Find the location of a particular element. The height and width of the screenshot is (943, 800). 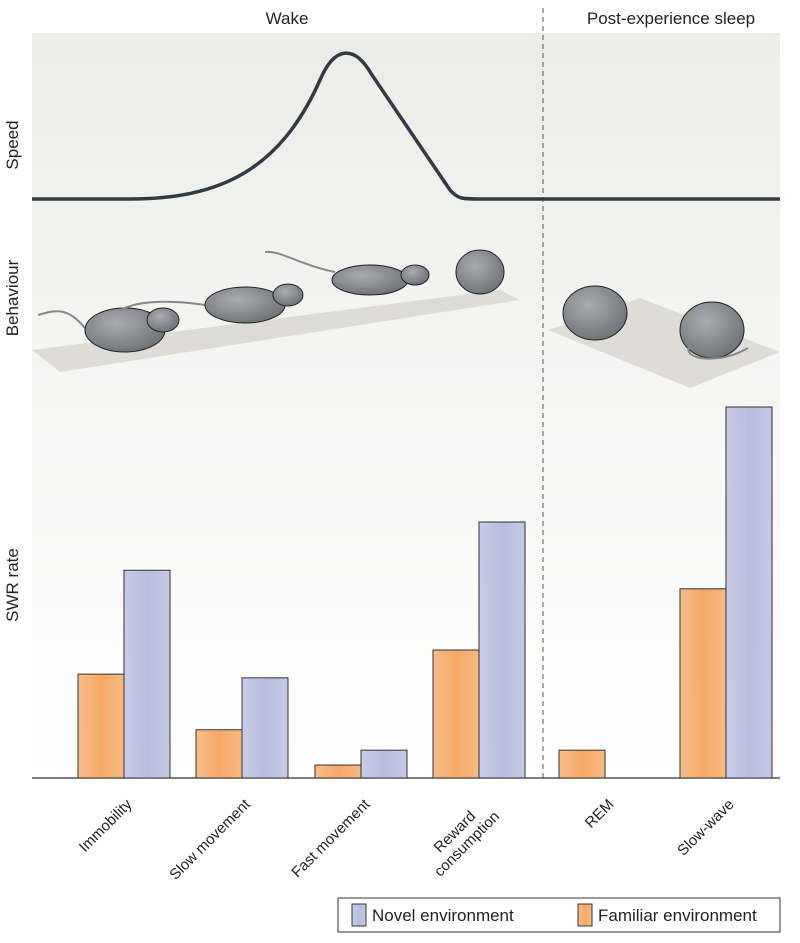

legend-label: Novel environment is located at coordinates (443, 915).